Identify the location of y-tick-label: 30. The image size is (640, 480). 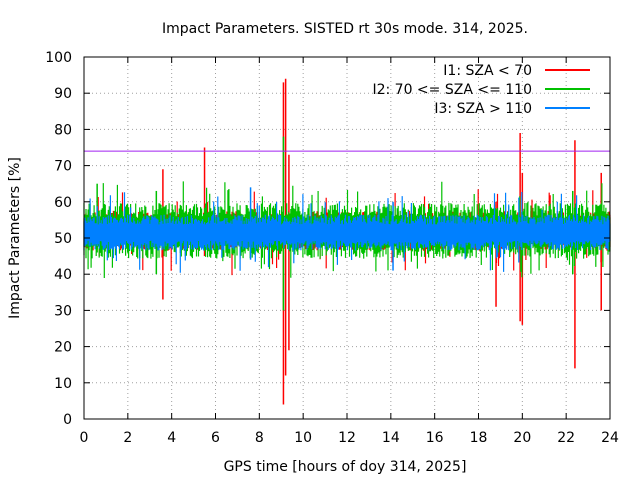
(63, 311).